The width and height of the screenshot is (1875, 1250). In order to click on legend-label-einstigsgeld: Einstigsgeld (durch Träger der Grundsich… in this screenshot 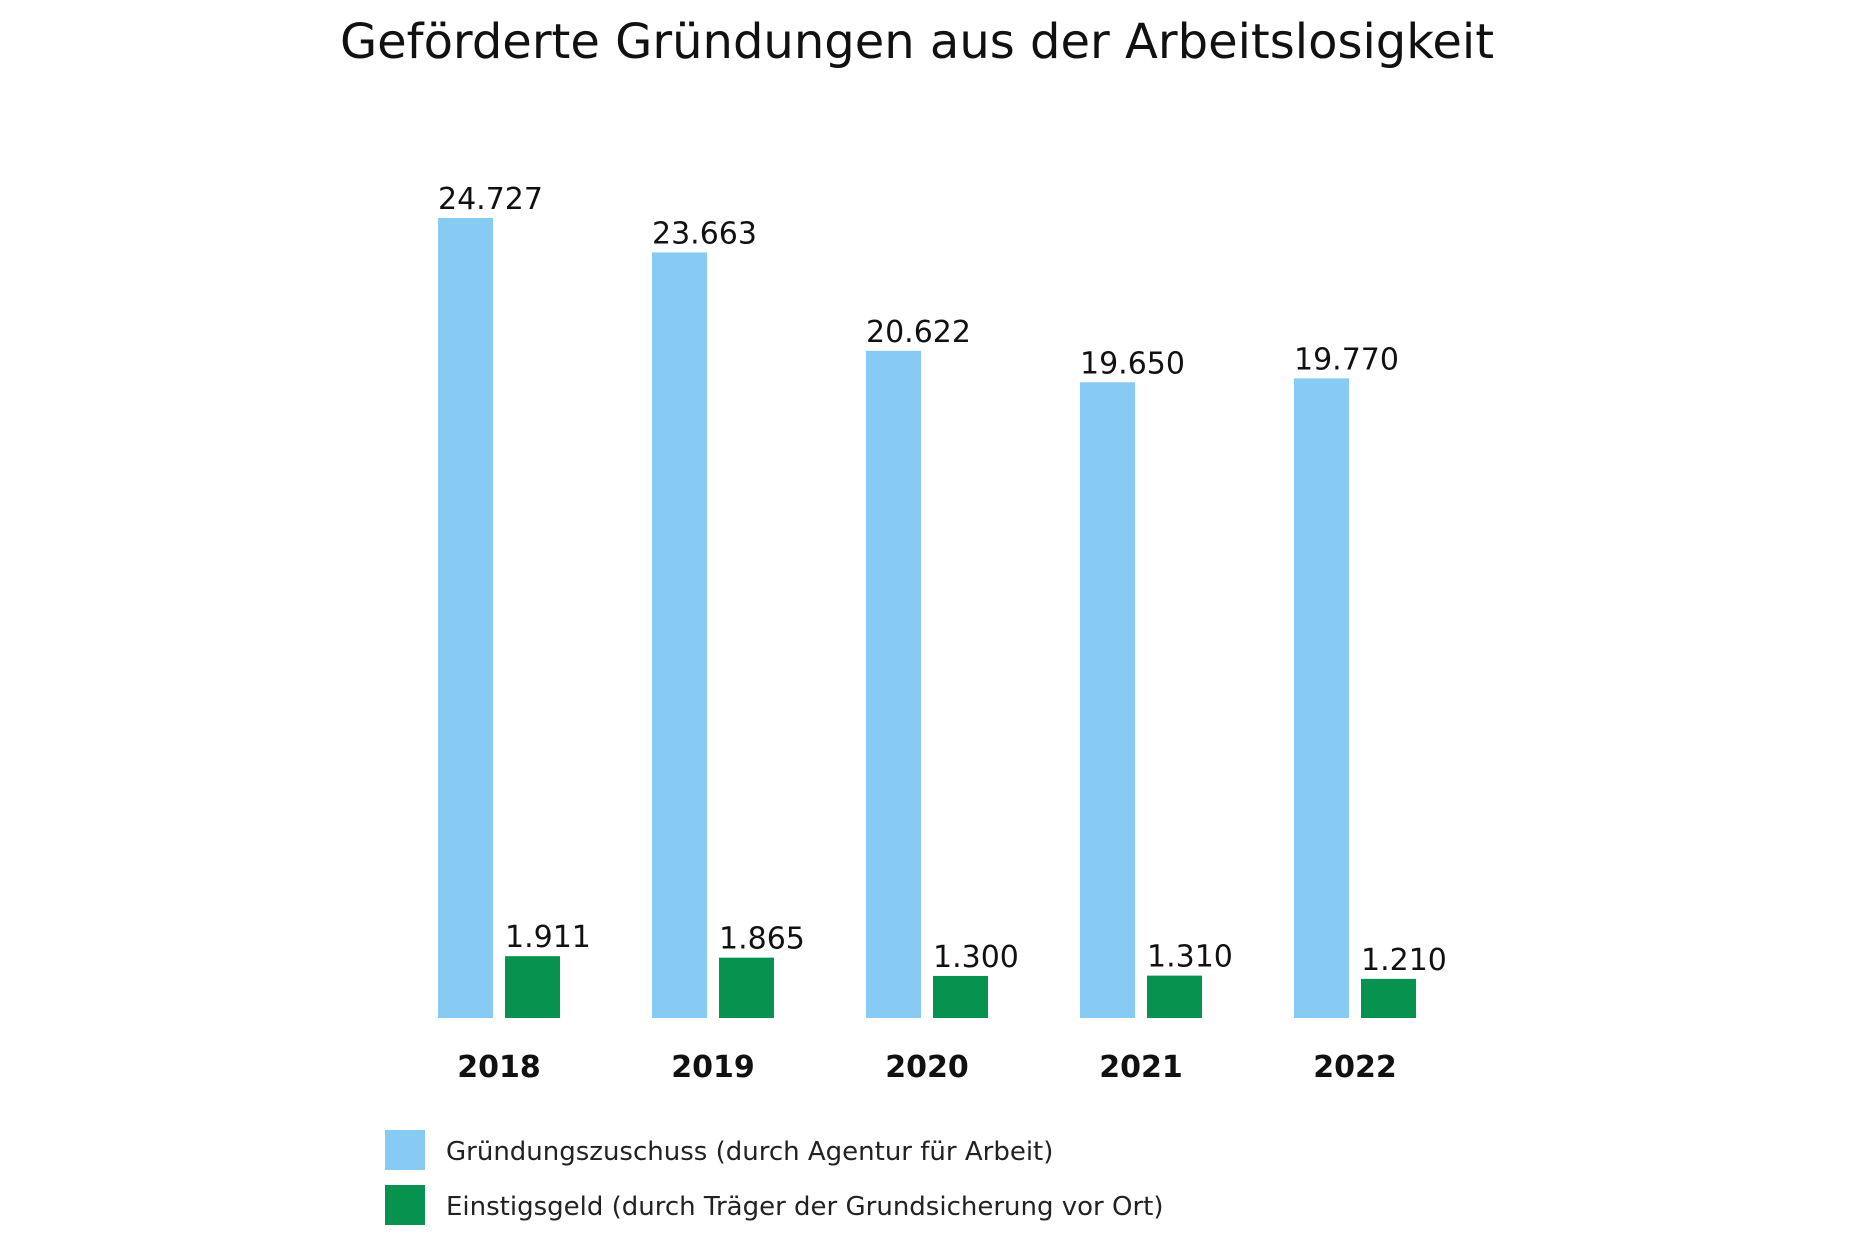, I will do `click(805, 1207)`.